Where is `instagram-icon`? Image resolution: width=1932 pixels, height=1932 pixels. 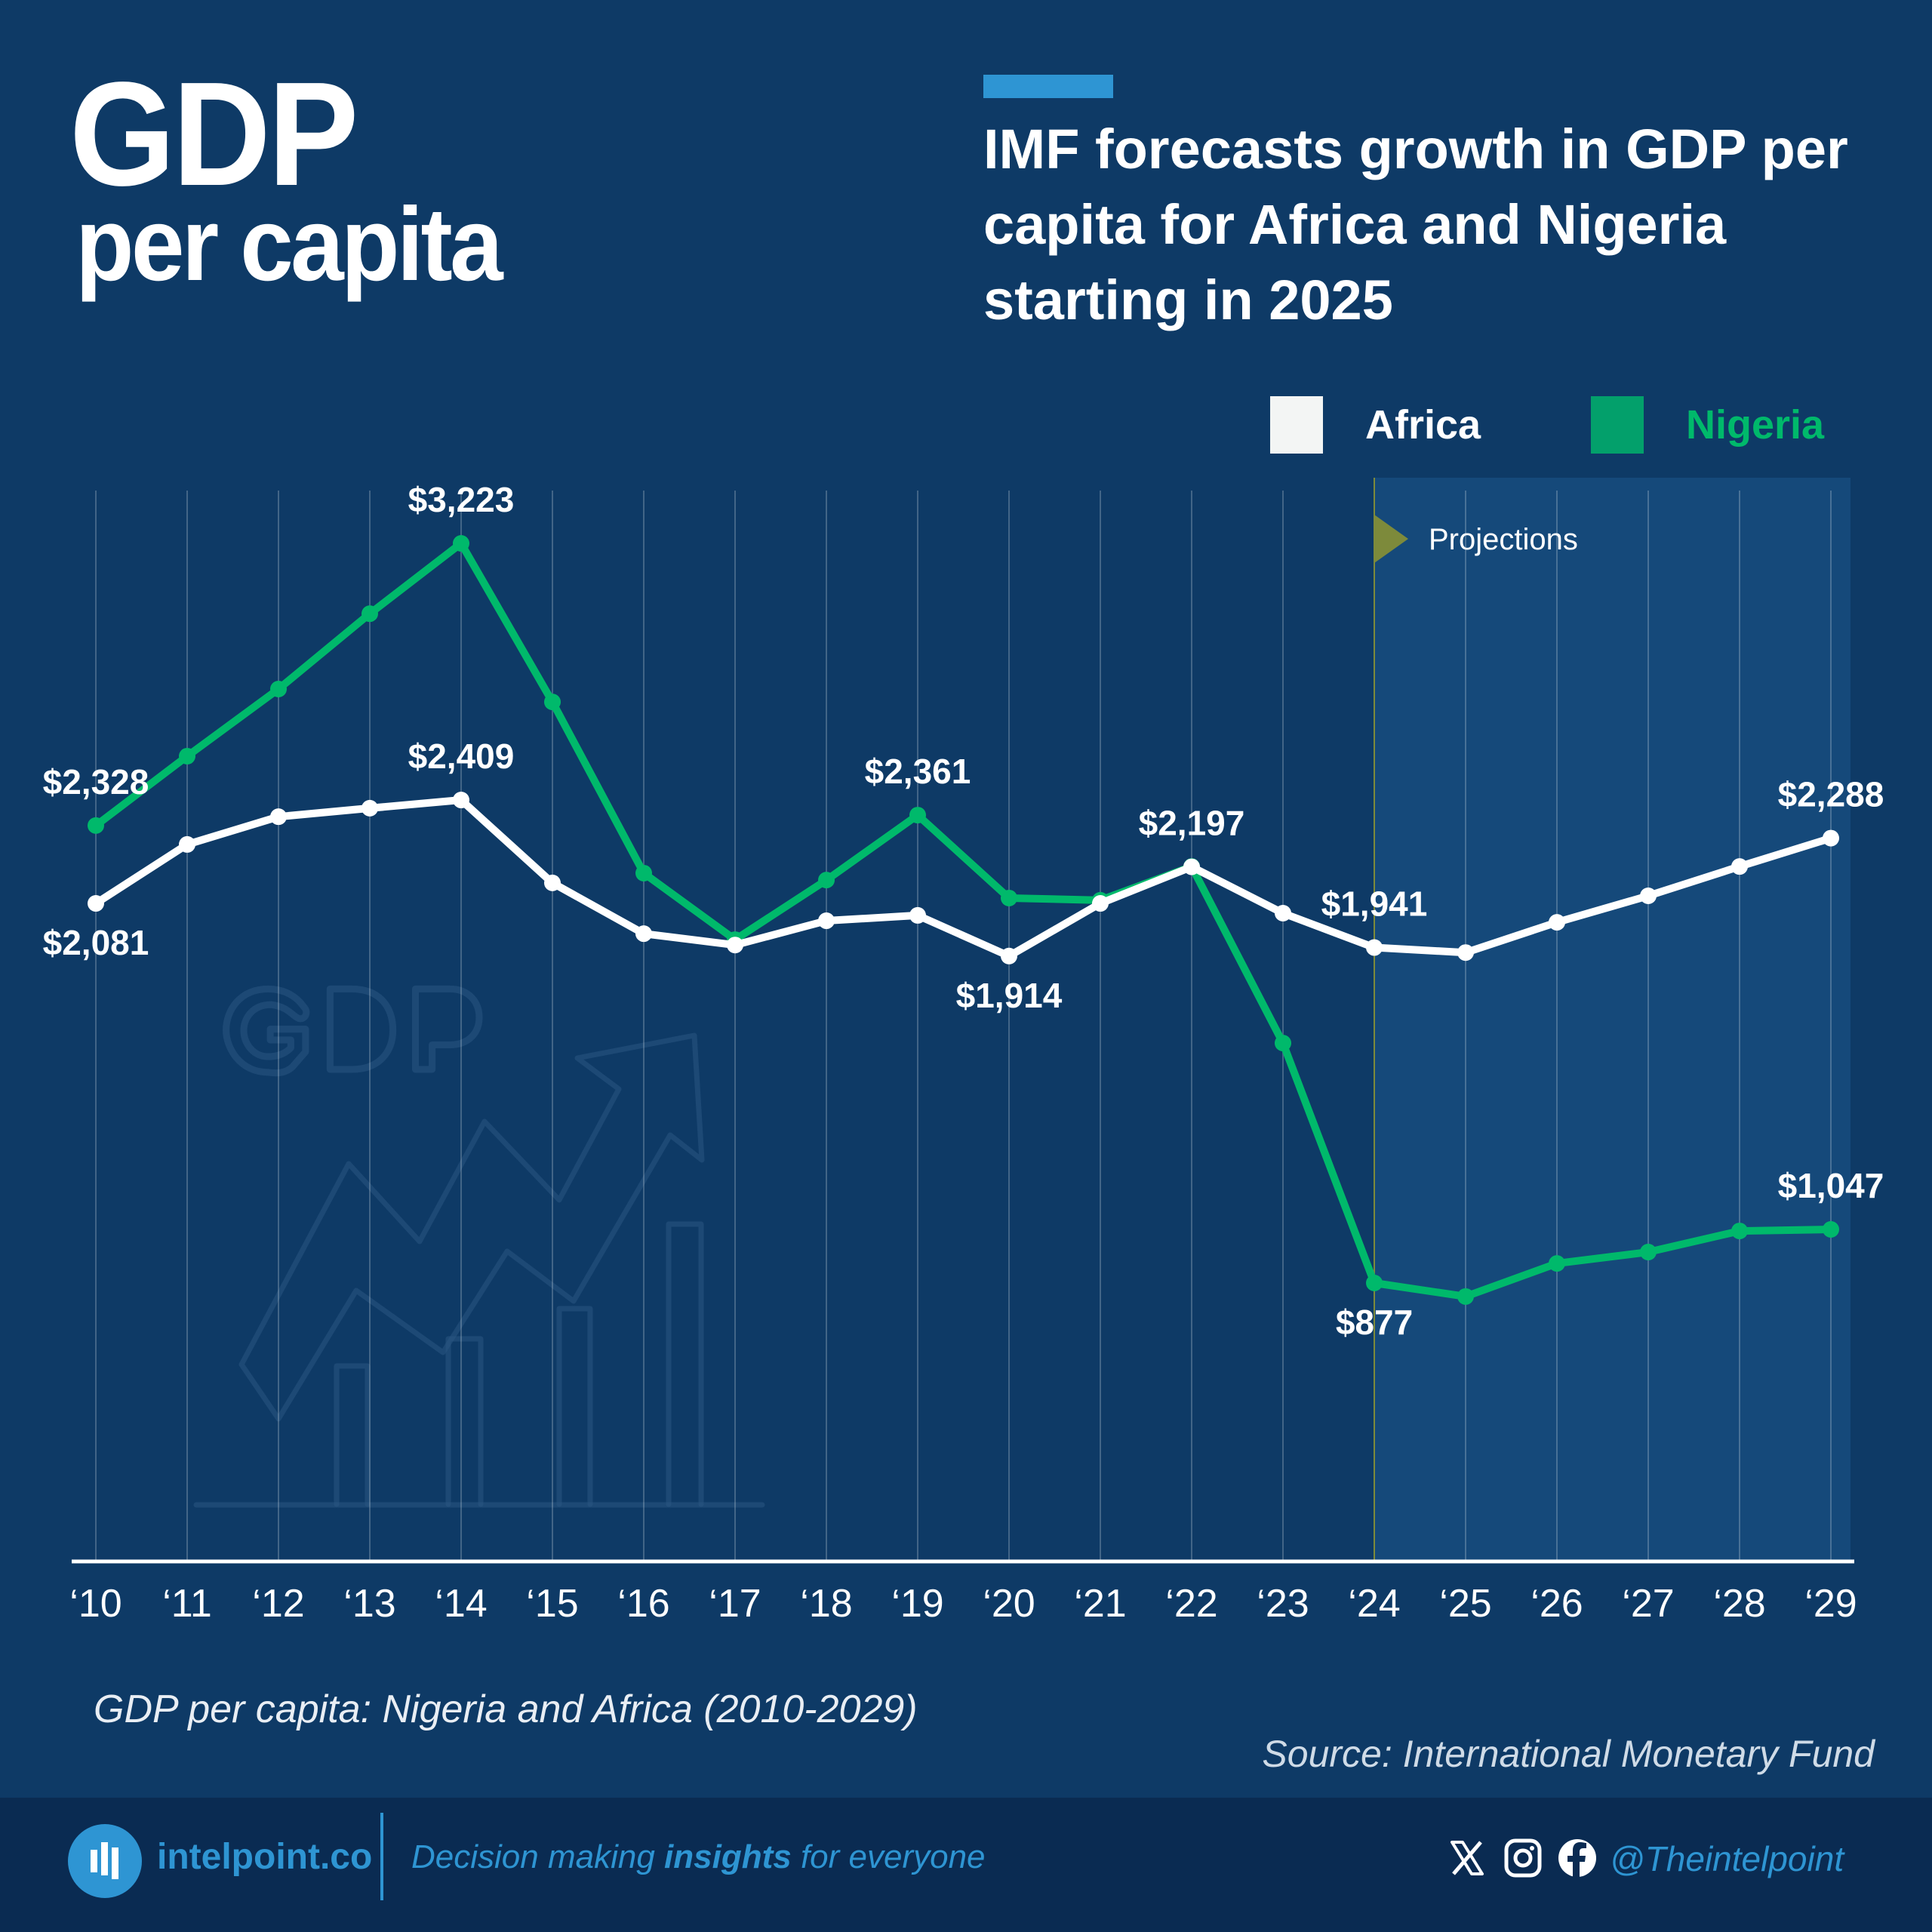
instagram-icon is located at coordinates (1523, 1858).